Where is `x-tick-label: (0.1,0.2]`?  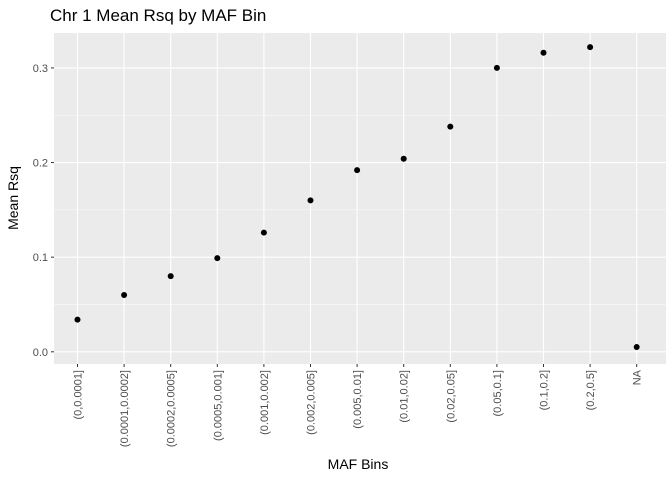
x-tick-label: (0.1,0.2] is located at coordinates (545, 390).